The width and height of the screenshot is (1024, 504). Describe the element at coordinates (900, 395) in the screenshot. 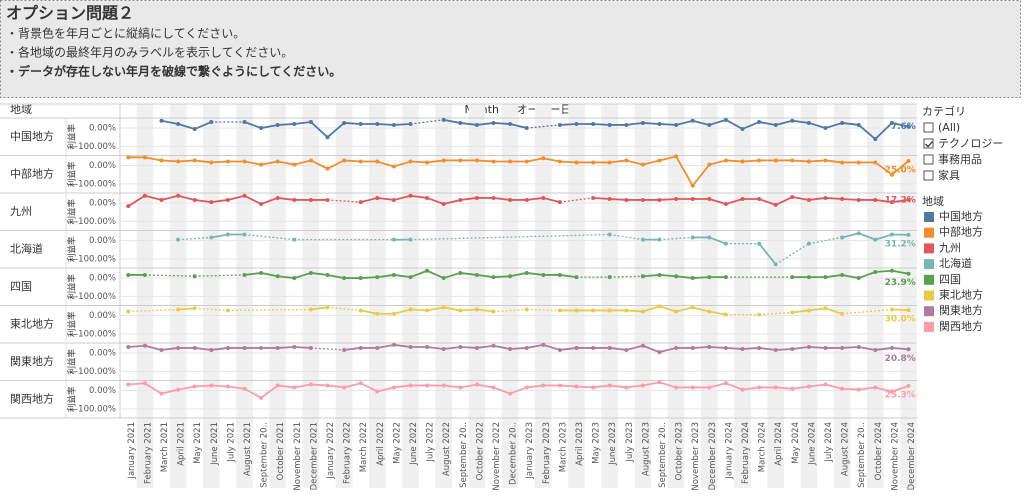

I see `data-label: 25.3%` at that location.